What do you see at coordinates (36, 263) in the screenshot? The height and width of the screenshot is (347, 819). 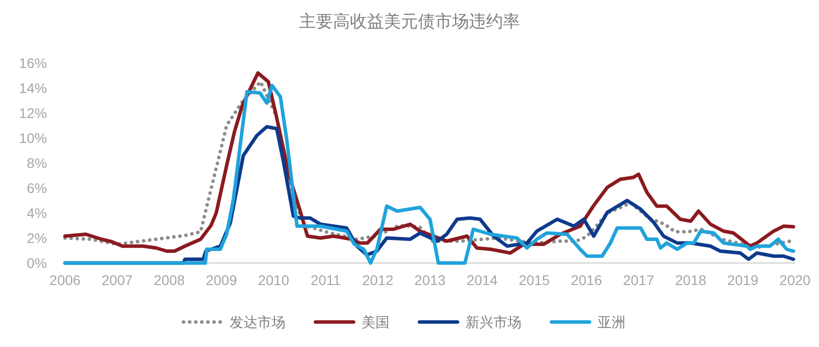 I see `y-tick-label: 0%` at bounding box center [36, 263].